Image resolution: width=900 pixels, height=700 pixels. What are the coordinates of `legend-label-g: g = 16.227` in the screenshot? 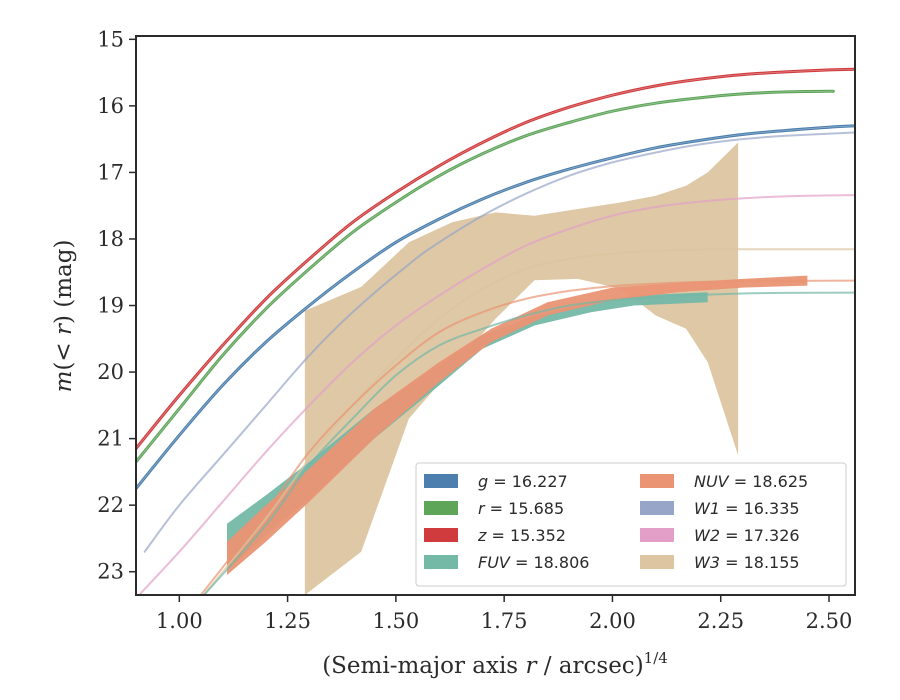 It's located at (523, 481).